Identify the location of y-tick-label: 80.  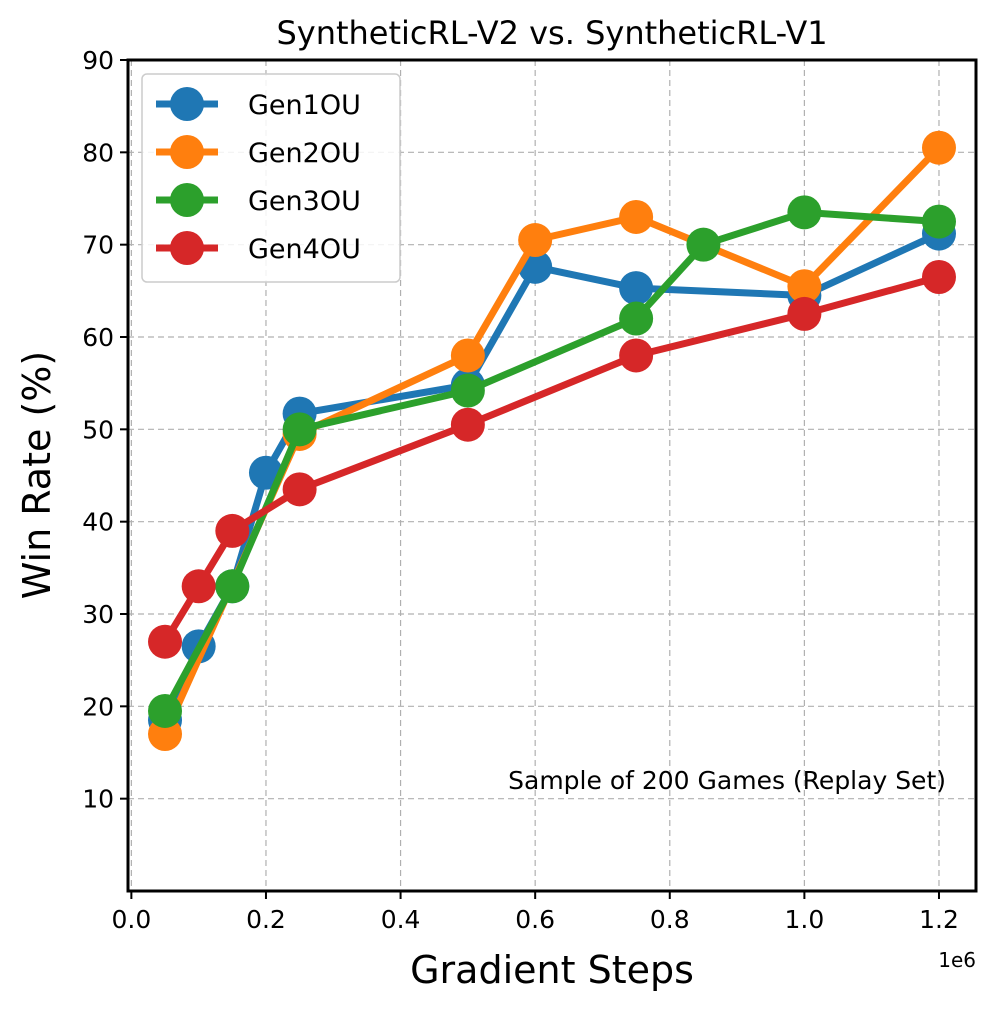
(98, 152).